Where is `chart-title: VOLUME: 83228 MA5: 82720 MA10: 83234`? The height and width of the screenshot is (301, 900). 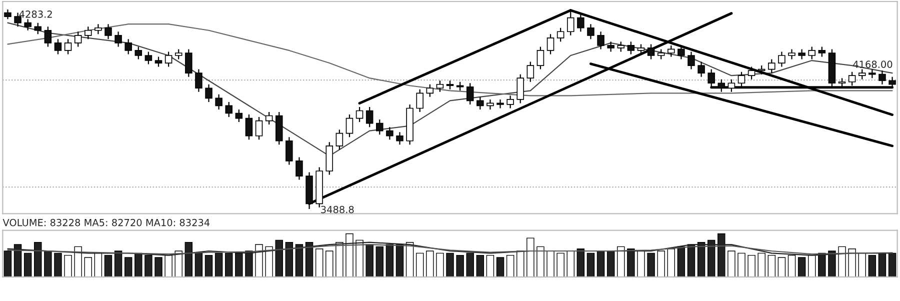 chart-title: VOLUME: 83228 MA5: 82720 MA10: 83234 is located at coordinates (106, 222).